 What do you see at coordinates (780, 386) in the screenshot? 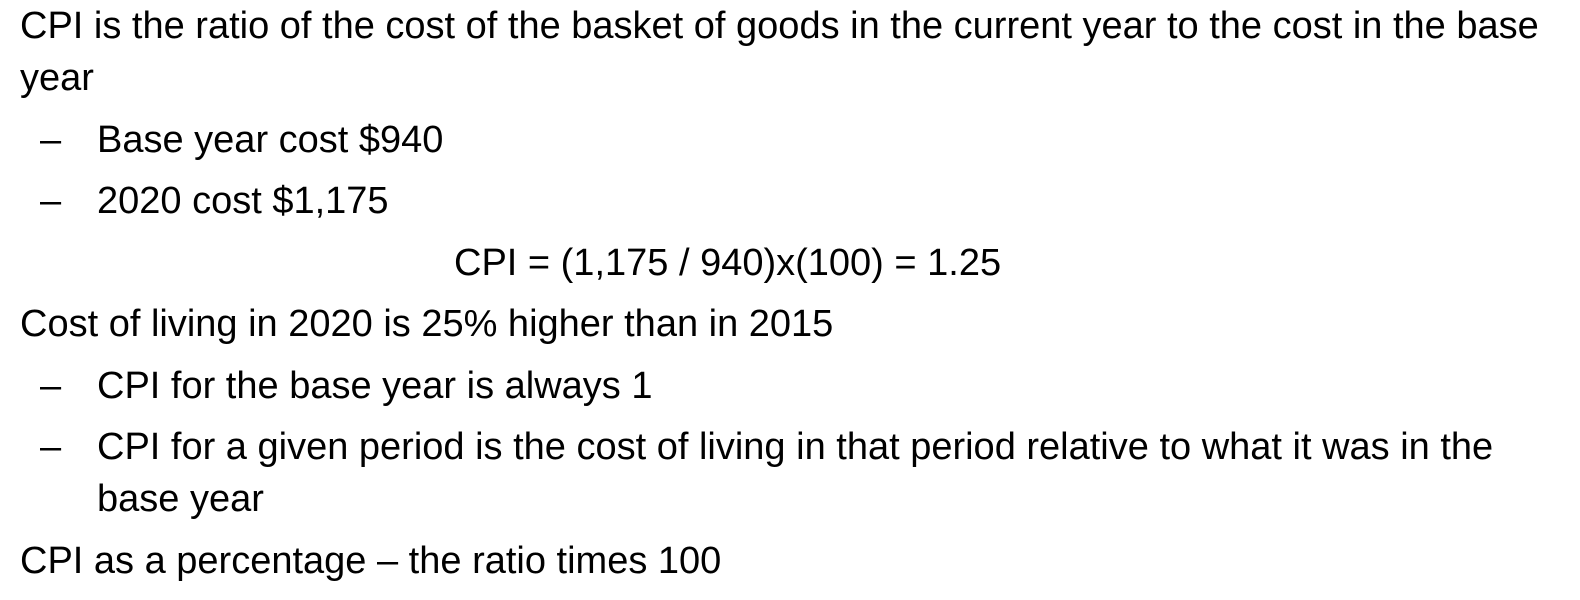
I see `sub-bullet-base-year-cpi: – CPI for the base year is always 1` at bounding box center [780, 386].